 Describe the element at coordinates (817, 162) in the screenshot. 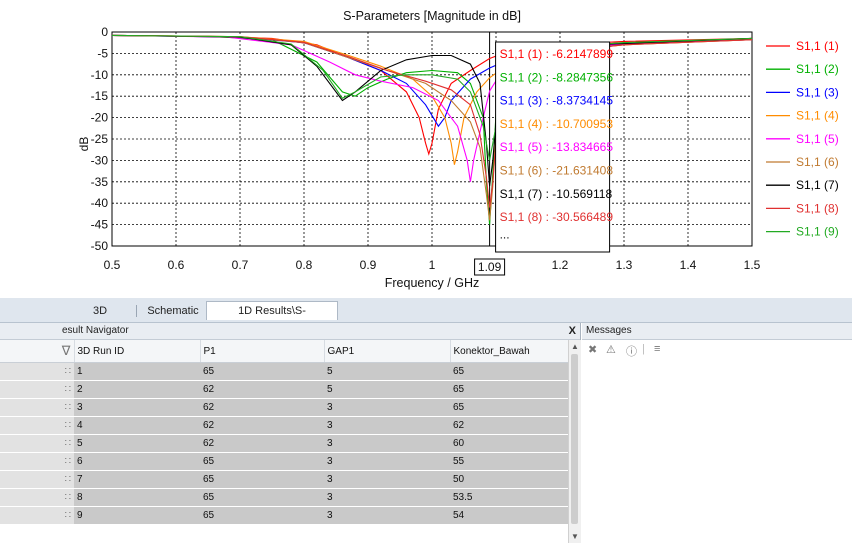

I see `legend-entry-6: S1,1 (6)` at that location.